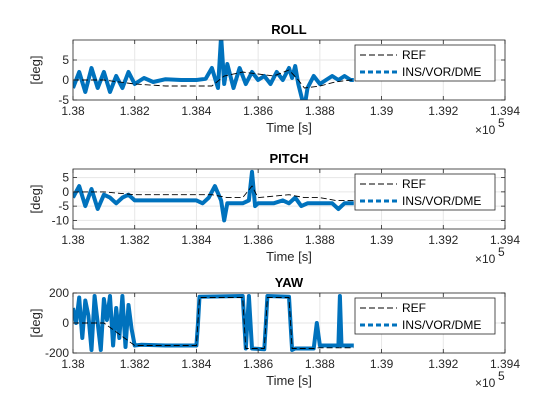  What do you see at coordinates (288, 29) in the screenshot?
I see `chart-title: ROLL` at bounding box center [288, 29].